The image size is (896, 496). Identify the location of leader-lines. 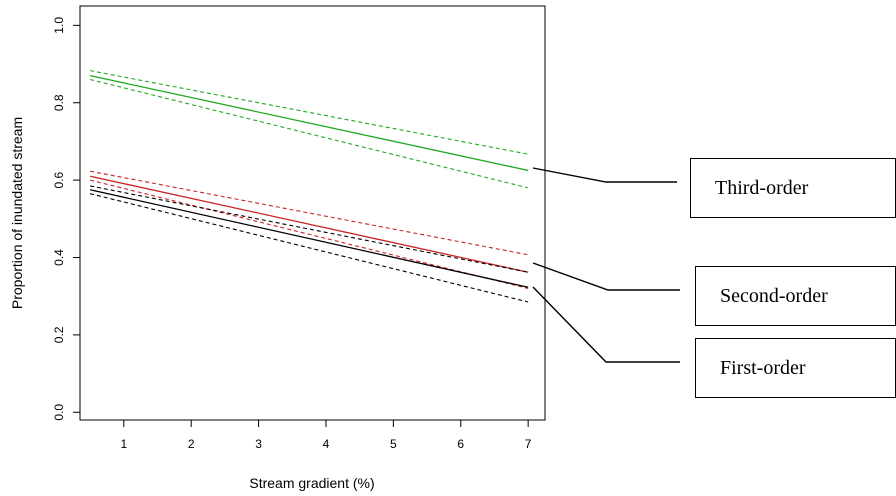
(606, 265).